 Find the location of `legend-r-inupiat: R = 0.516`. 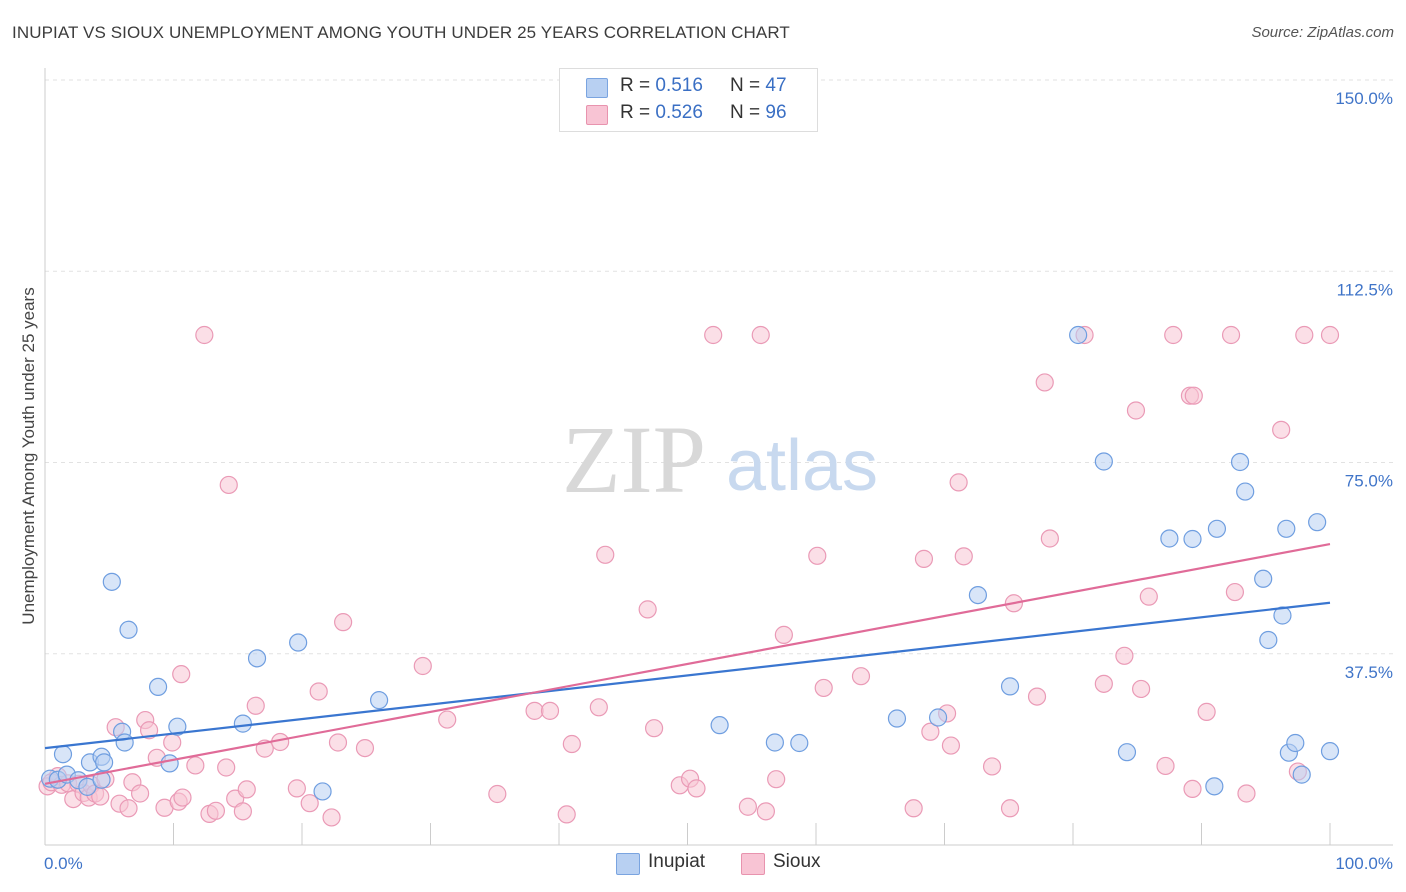

legend-r-inupiat: R = 0.516 is located at coordinates (661, 86).